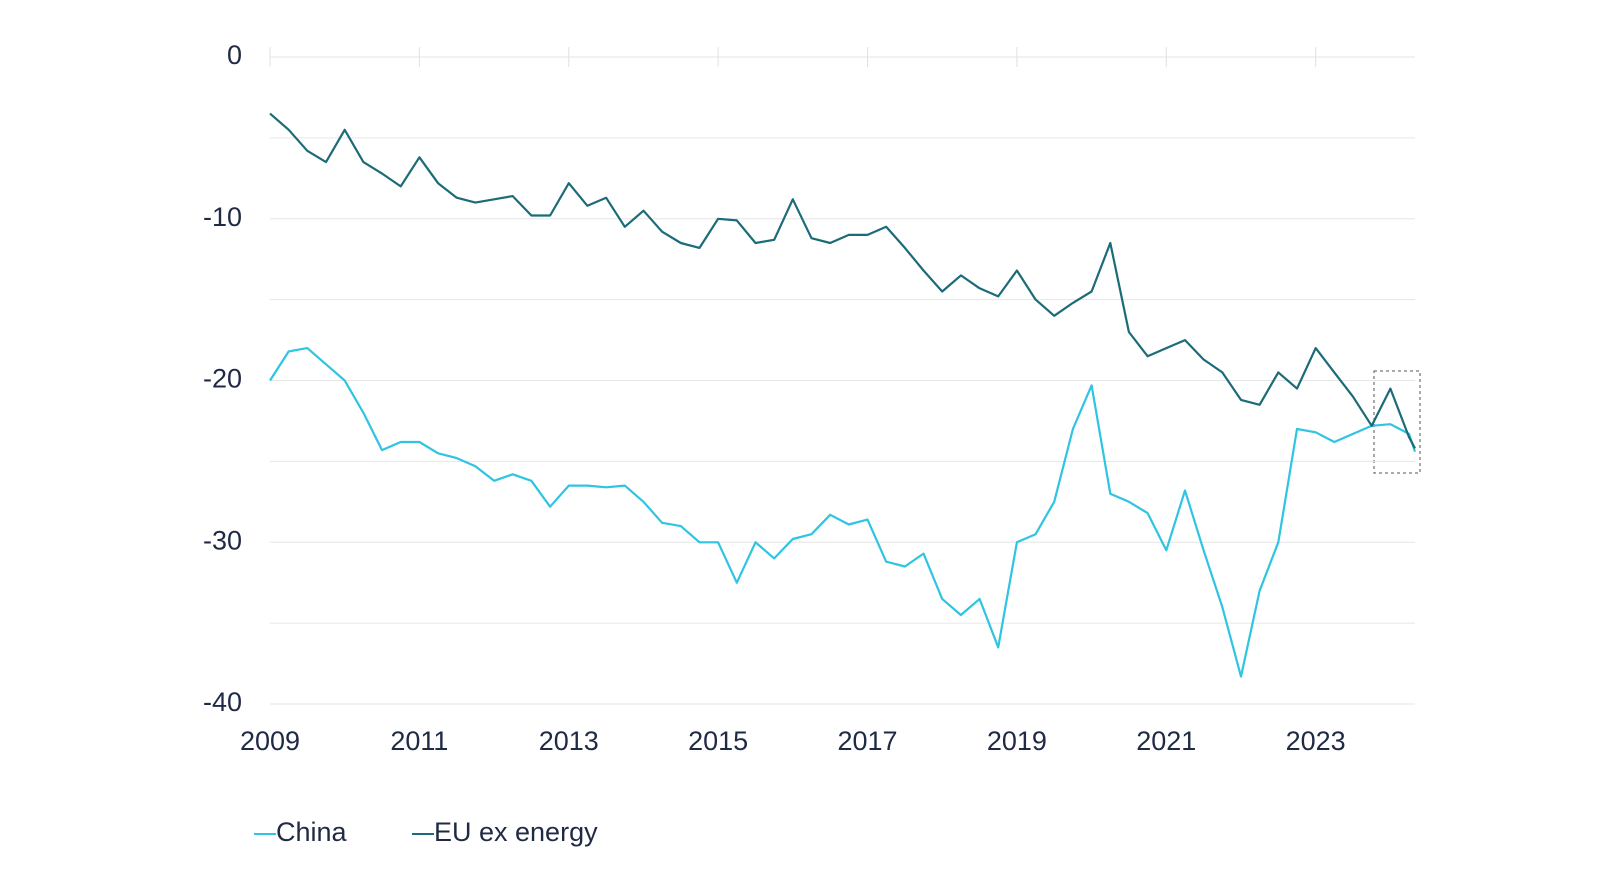 Image resolution: width=1600 pixels, height=873 pixels. What do you see at coordinates (234, 55) in the screenshot?
I see `y-tick-label: 0` at bounding box center [234, 55].